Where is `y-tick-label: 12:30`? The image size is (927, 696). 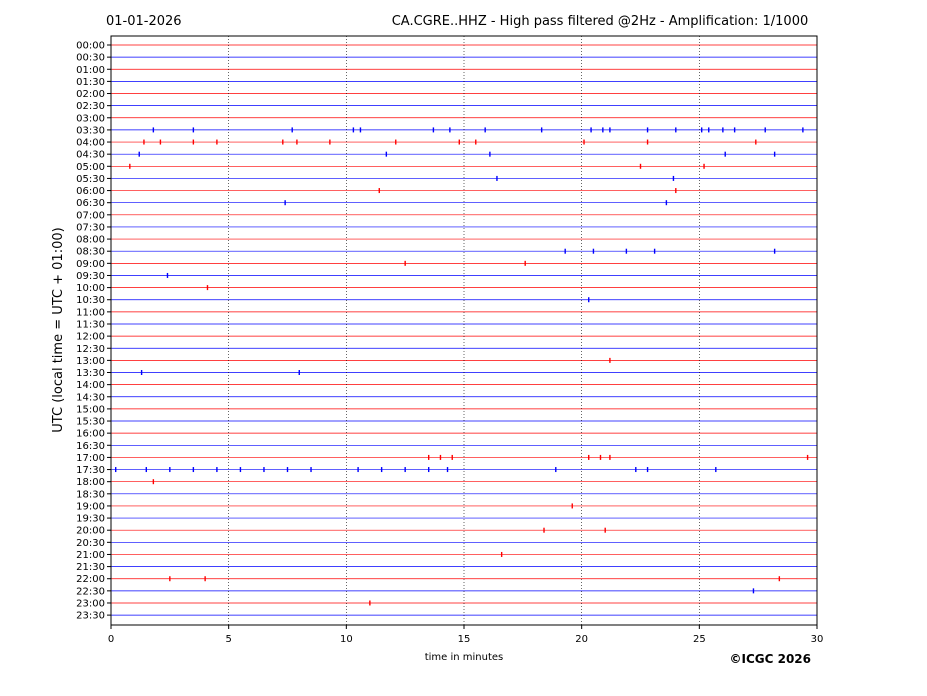 y-tick-label: 12:30 is located at coordinates (90, 349).